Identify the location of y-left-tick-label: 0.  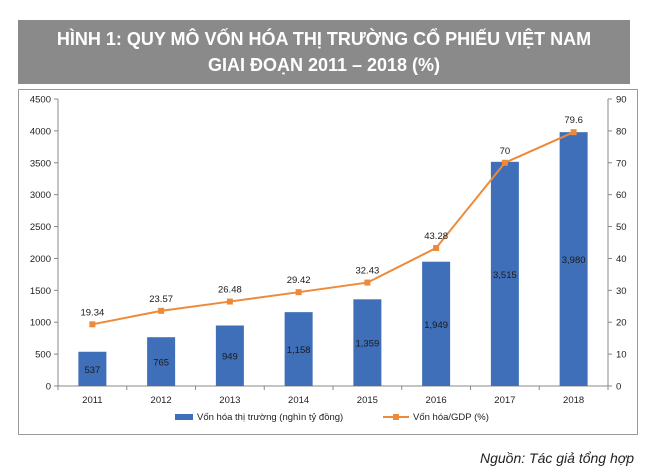
(48, 387).